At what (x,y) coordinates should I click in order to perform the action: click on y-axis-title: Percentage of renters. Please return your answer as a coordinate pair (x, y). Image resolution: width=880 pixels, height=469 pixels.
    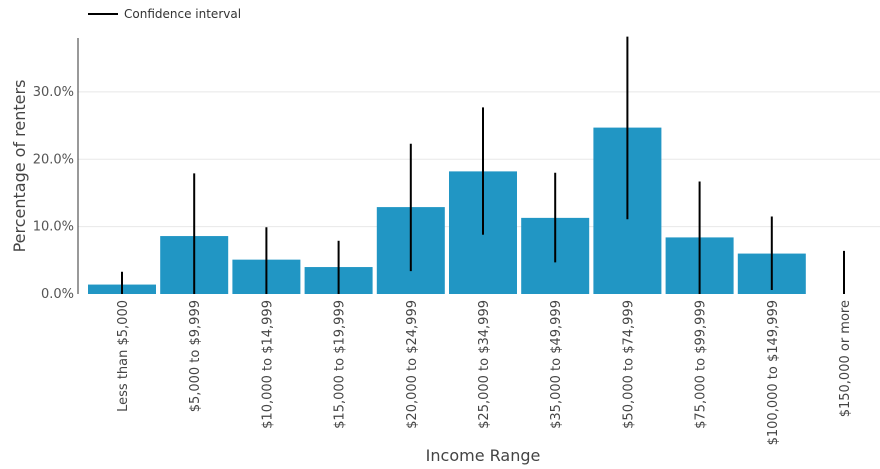
    Looking at the image, I should click on (19, 166).